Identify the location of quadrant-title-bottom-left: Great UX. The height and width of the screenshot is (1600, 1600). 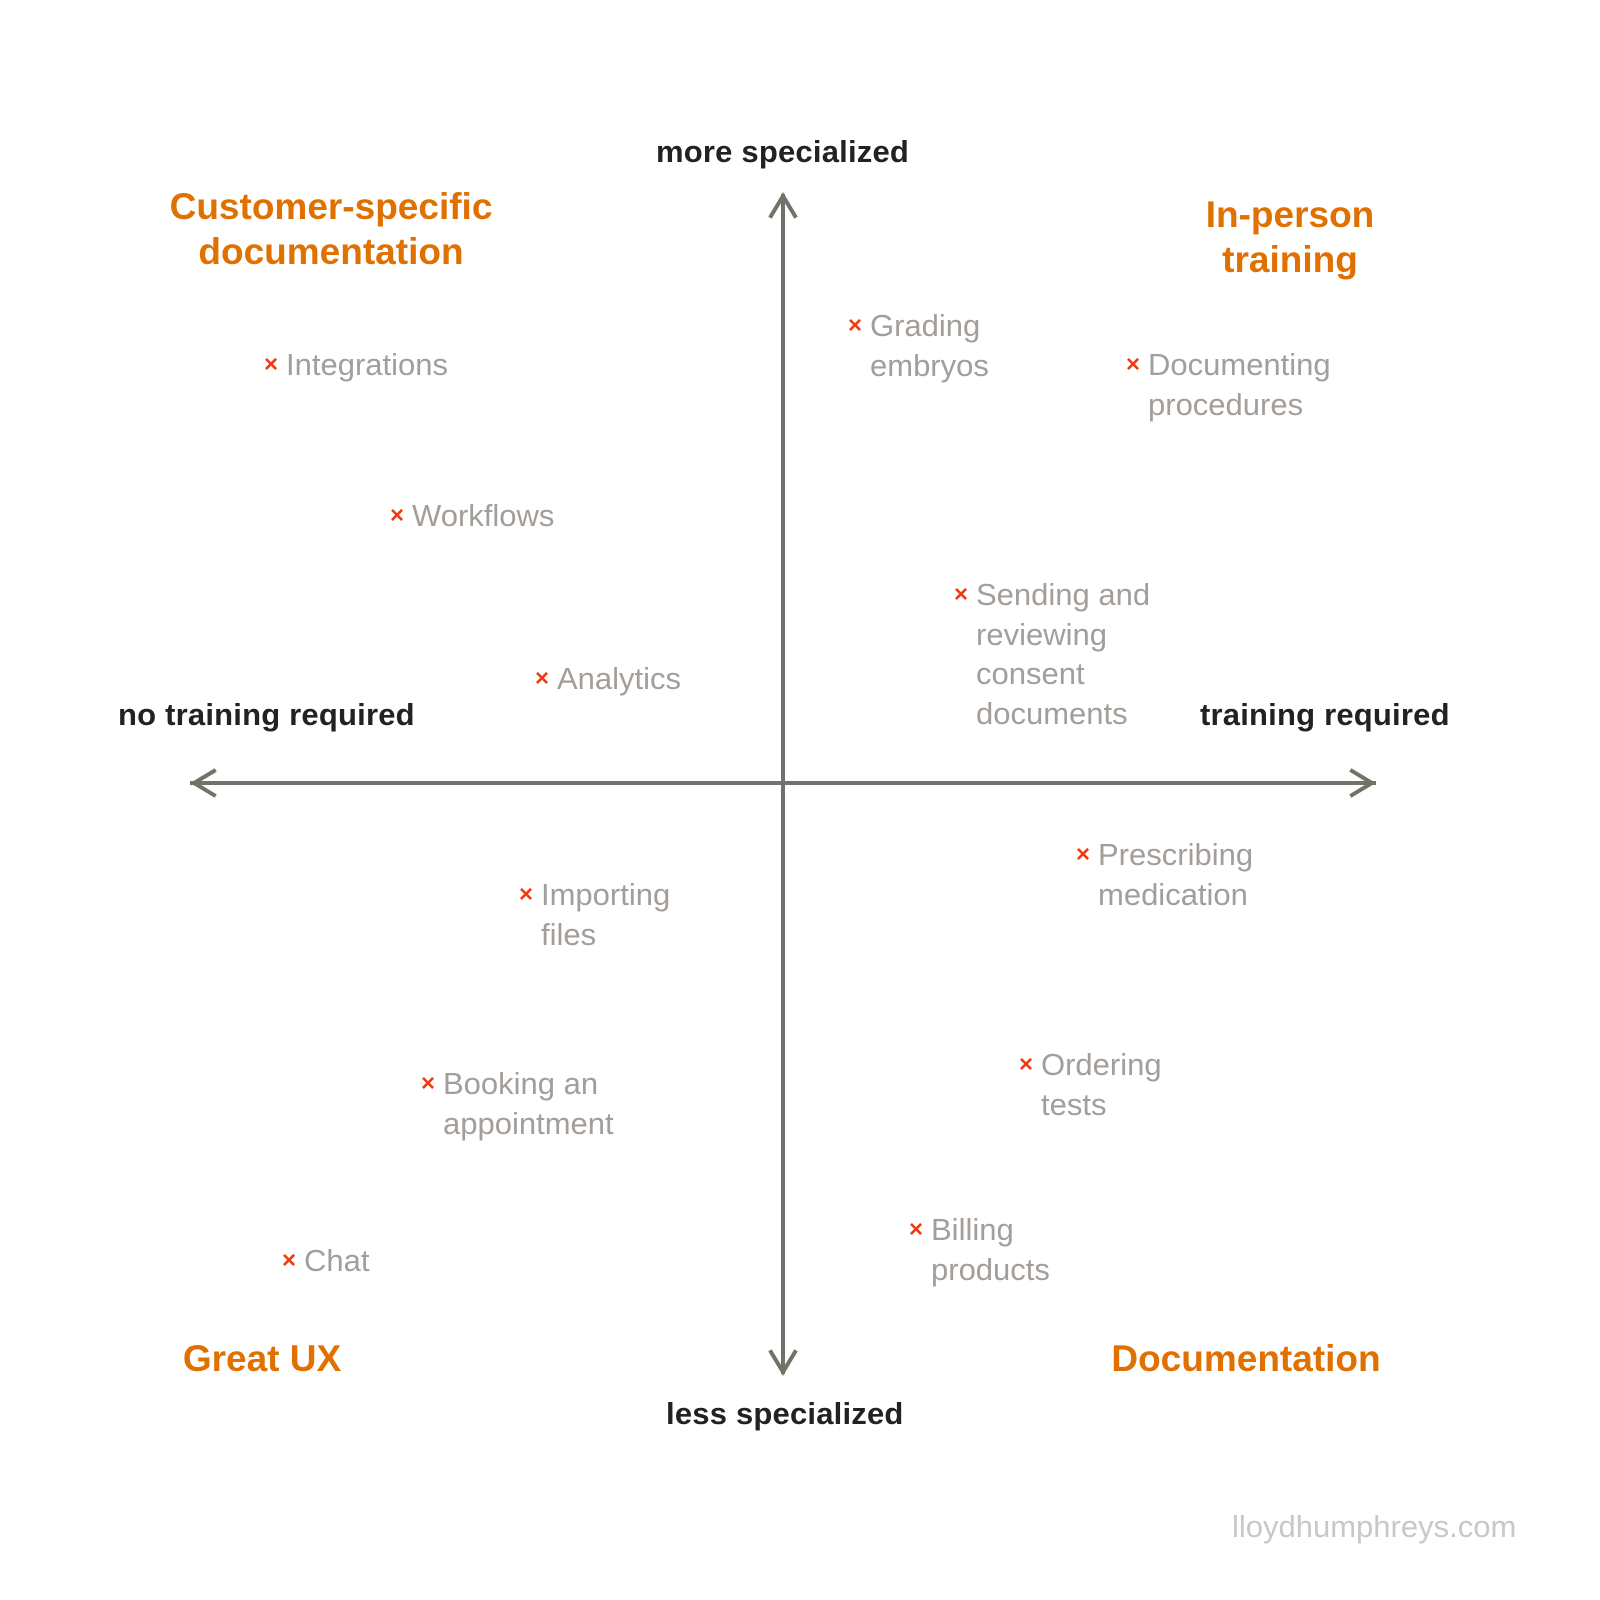
(262, 1358).